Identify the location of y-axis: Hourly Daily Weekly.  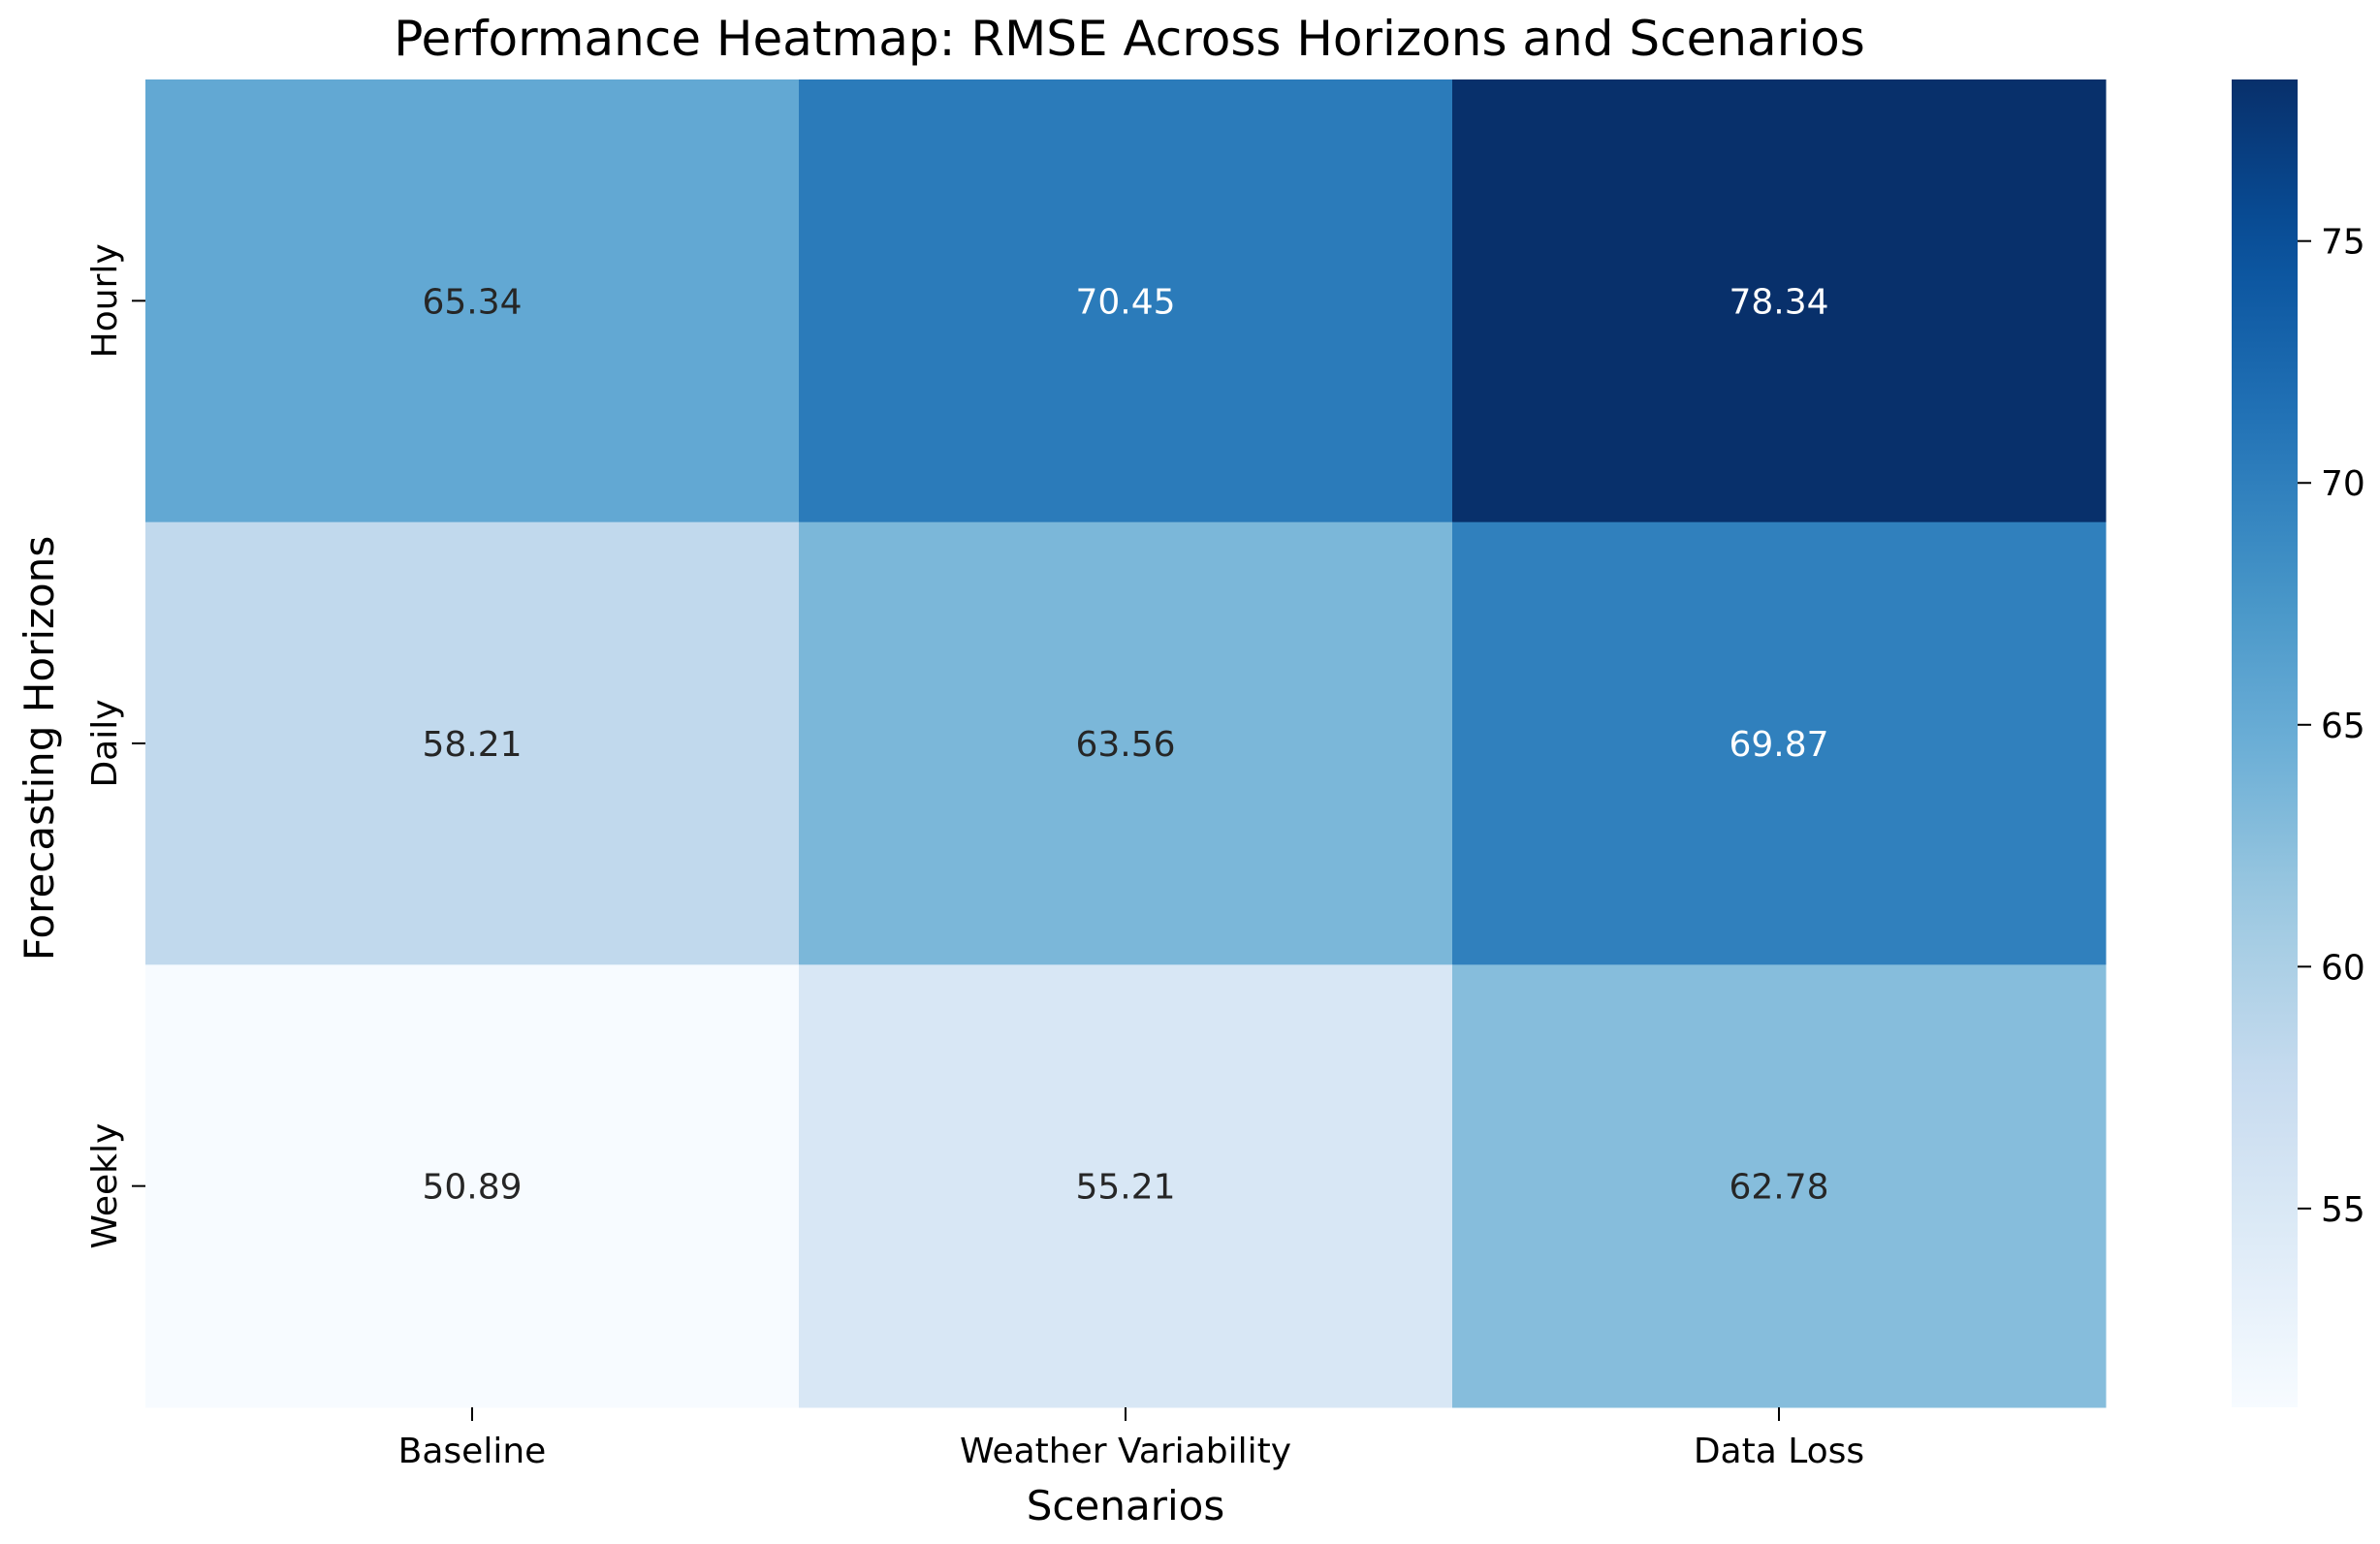
(115, 746).